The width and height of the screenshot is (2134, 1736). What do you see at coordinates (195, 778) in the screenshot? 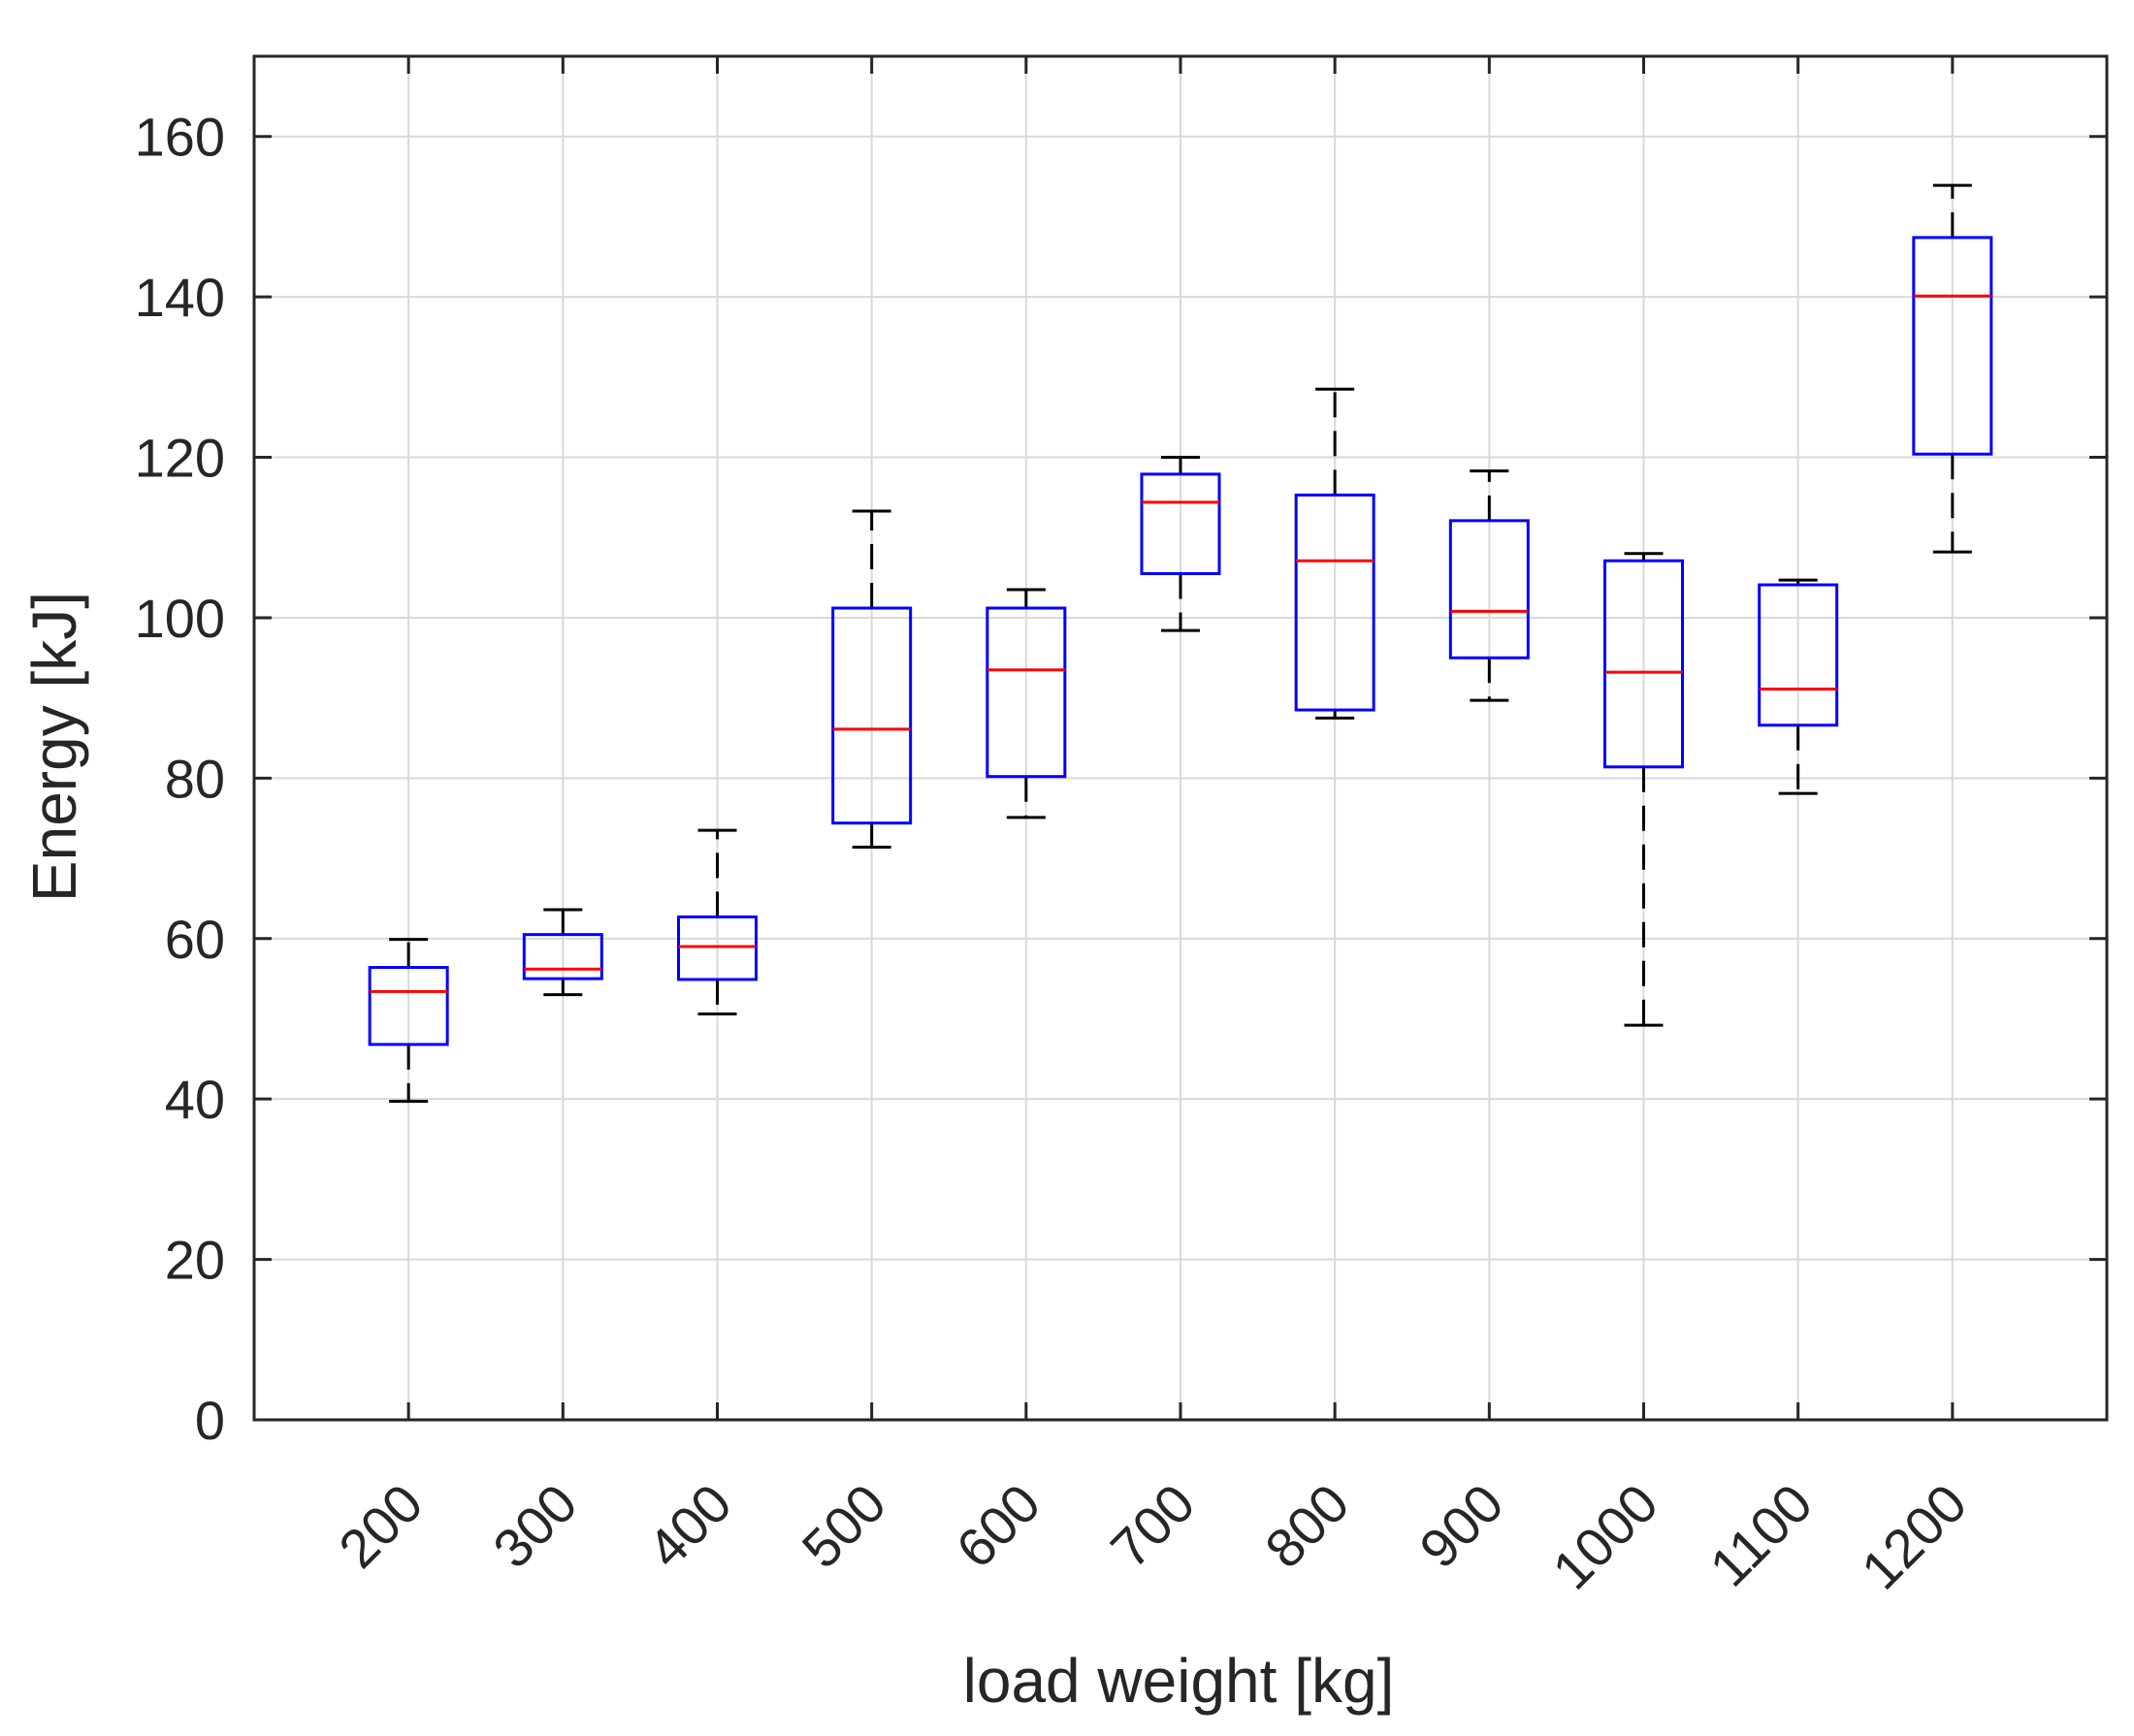
I see `y-tick-label: 80` at bounding box center [195, 778].